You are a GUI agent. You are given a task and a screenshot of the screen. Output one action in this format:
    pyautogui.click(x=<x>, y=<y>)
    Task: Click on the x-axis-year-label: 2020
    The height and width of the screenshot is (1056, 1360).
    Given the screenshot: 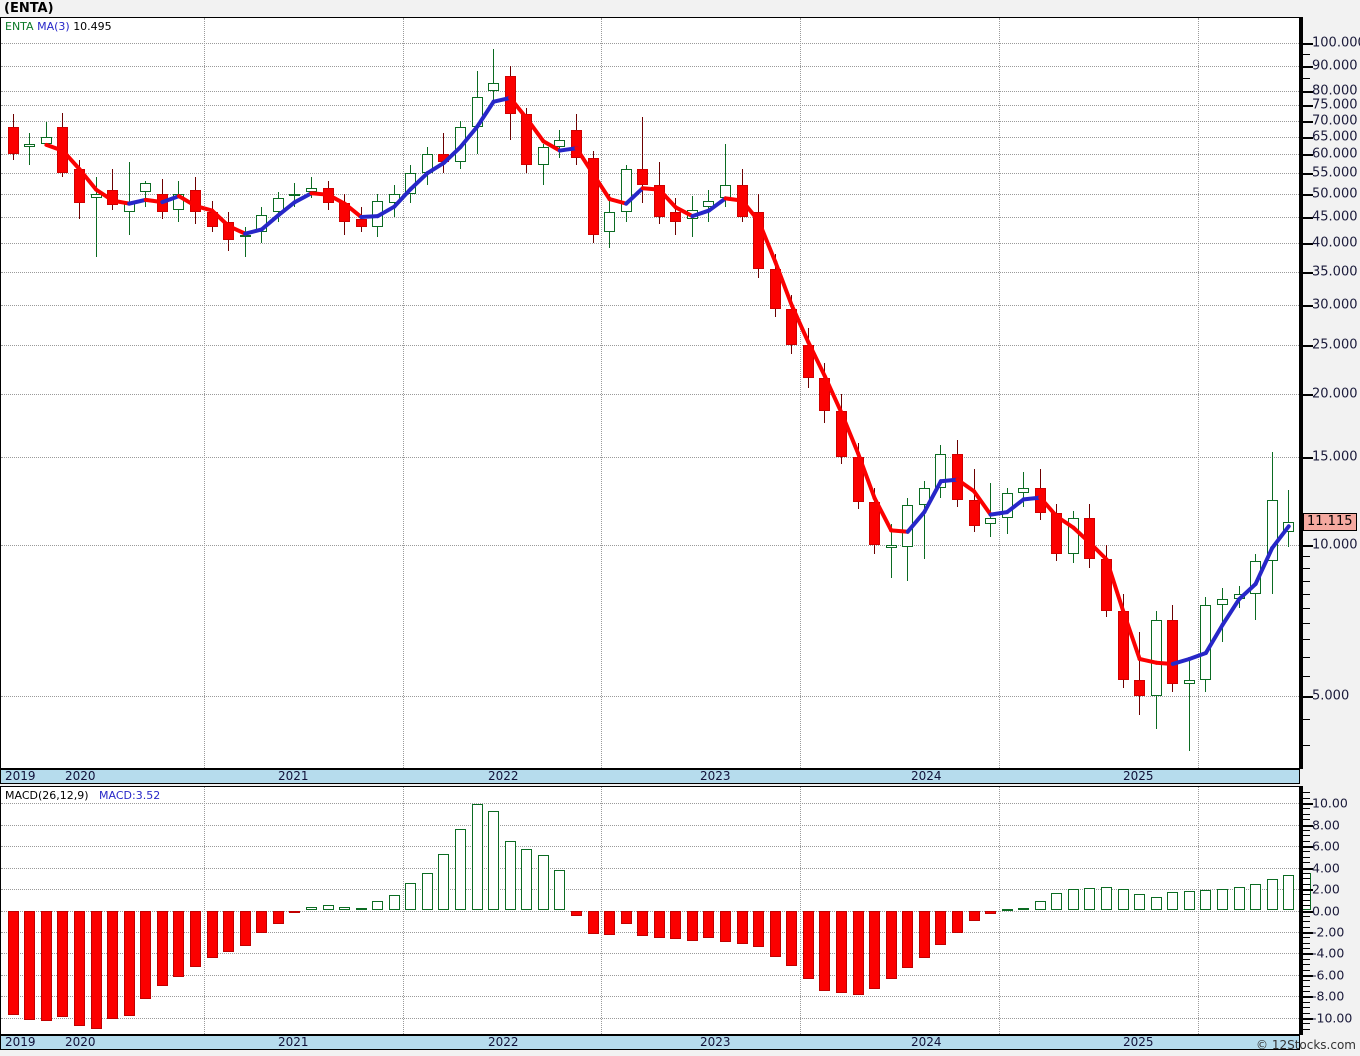 What is the action you would take?
    pyautogui.click(x=80, y=1042)
    